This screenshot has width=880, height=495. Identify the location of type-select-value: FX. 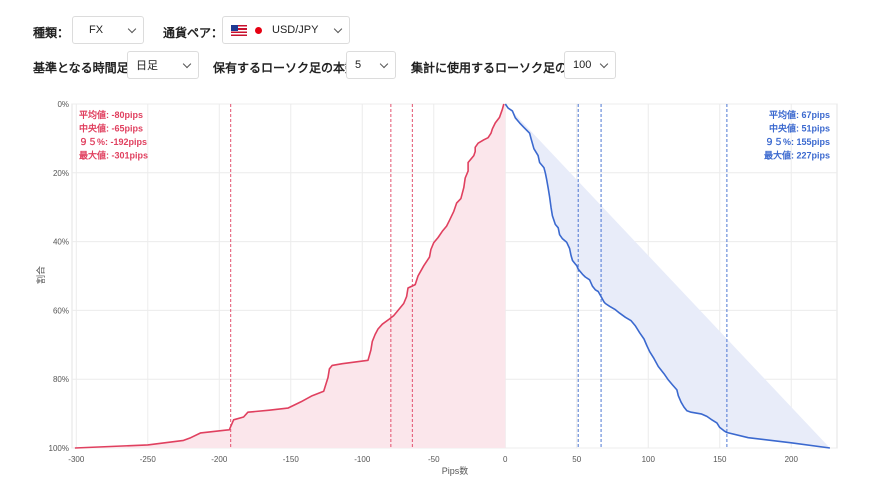
(96, 30).